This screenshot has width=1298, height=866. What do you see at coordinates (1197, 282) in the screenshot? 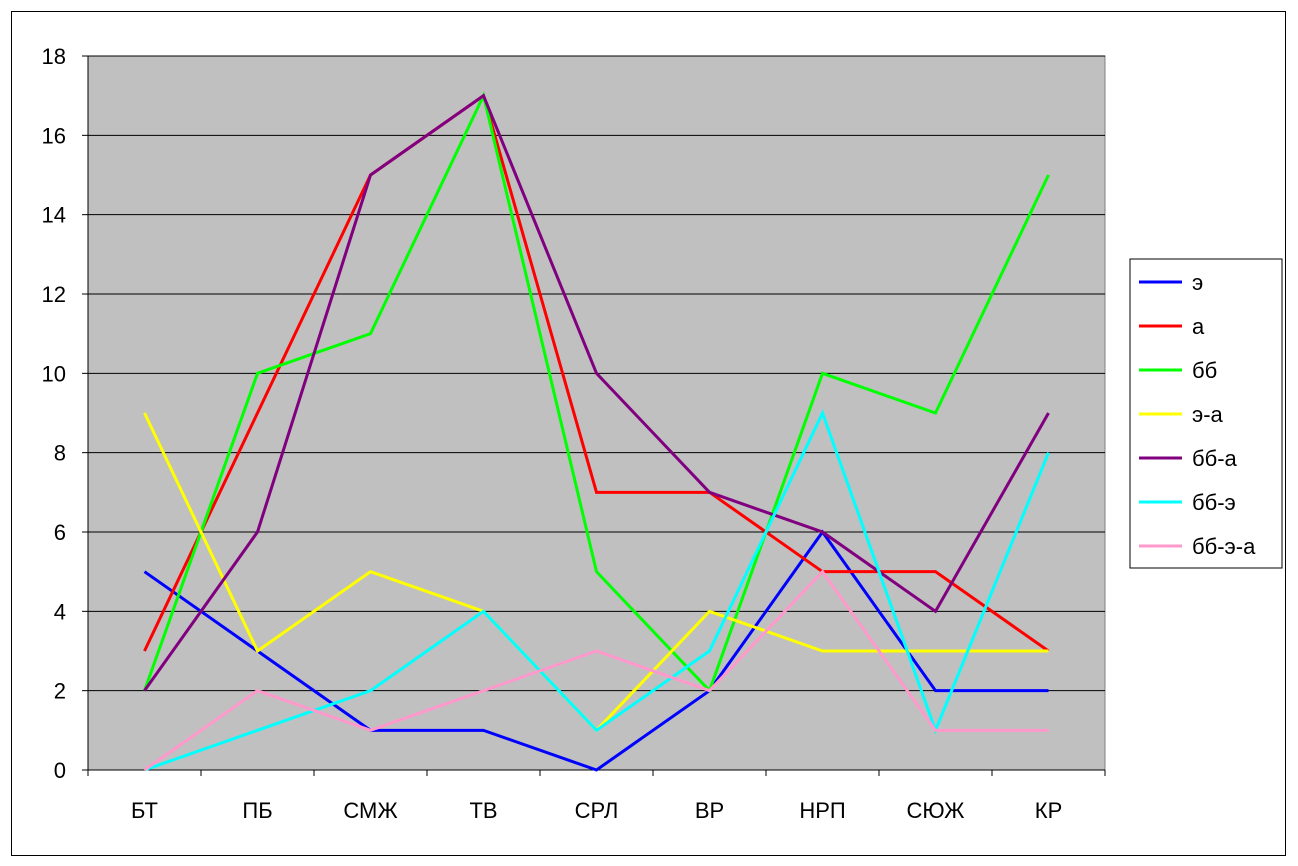
I see `legend-label: э` at bounding box center [1197, 282].